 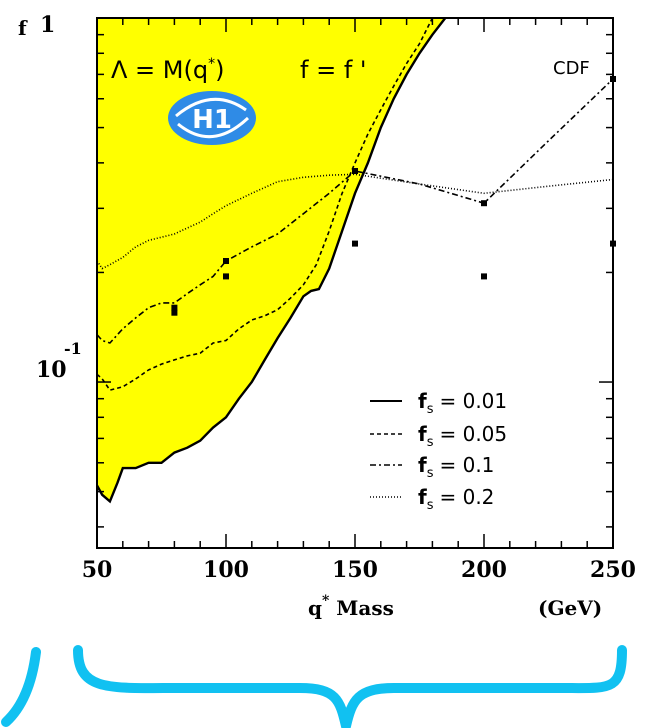 What do you see at coordinates (571, 68) in the screenshot?
I see `cdf-label: CDF` at bounding box center [571, 68].